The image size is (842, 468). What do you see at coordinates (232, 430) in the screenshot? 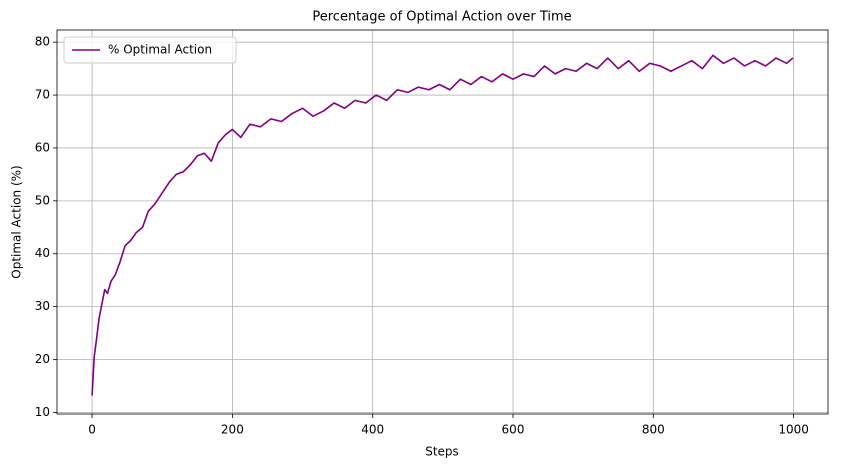
I see `x-tick-label: 200` at bounding box center [232, 430].